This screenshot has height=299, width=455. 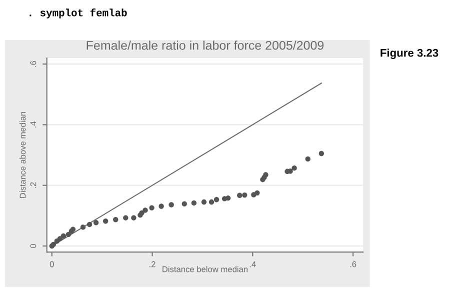 What do you see at coordinates (409, 54) in the screenshot?
I see `caption: Figure 3.23` at bounding box center [409, 54].